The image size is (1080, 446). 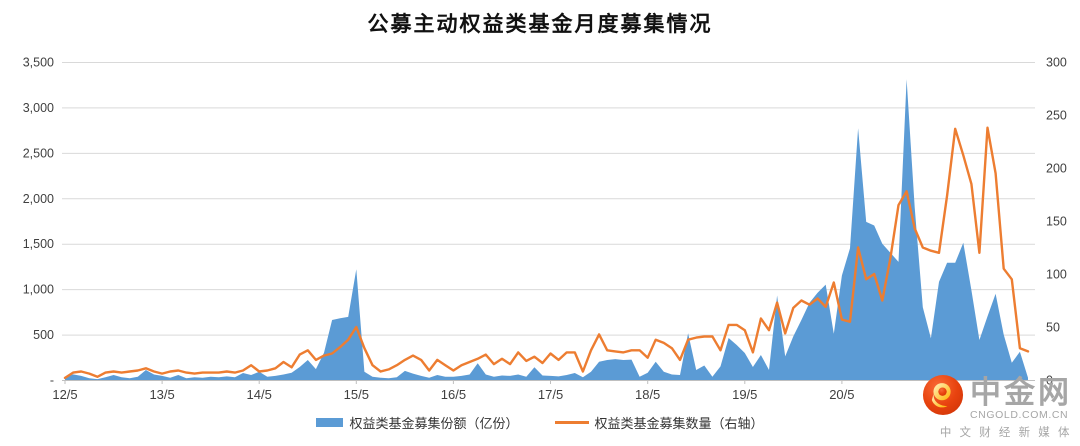 What do you see at coordinates (38, 244) in the screenshot?
I see `svg-text: 1,500` at bounding box center [38, 244].